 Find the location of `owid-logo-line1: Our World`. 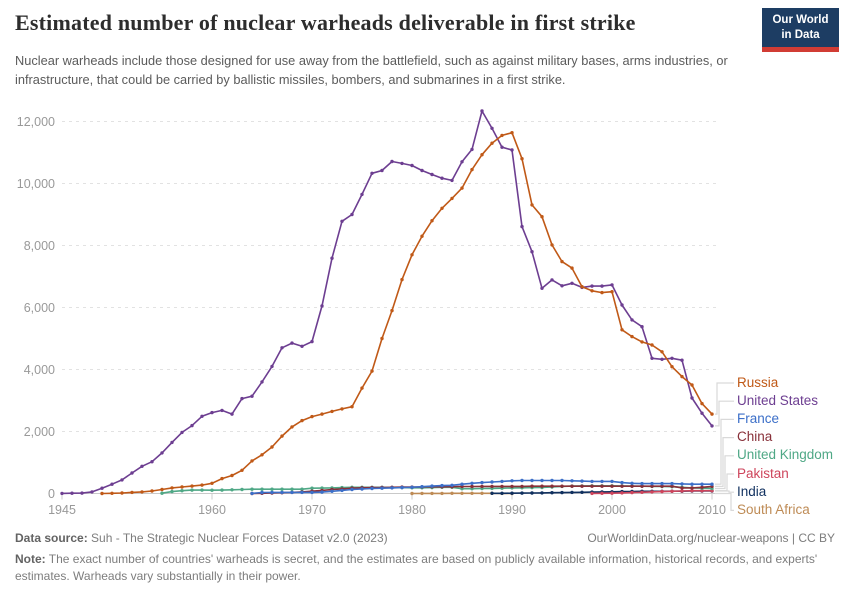

owid-logo-line1: Our World is located at coordinates (800, 20).